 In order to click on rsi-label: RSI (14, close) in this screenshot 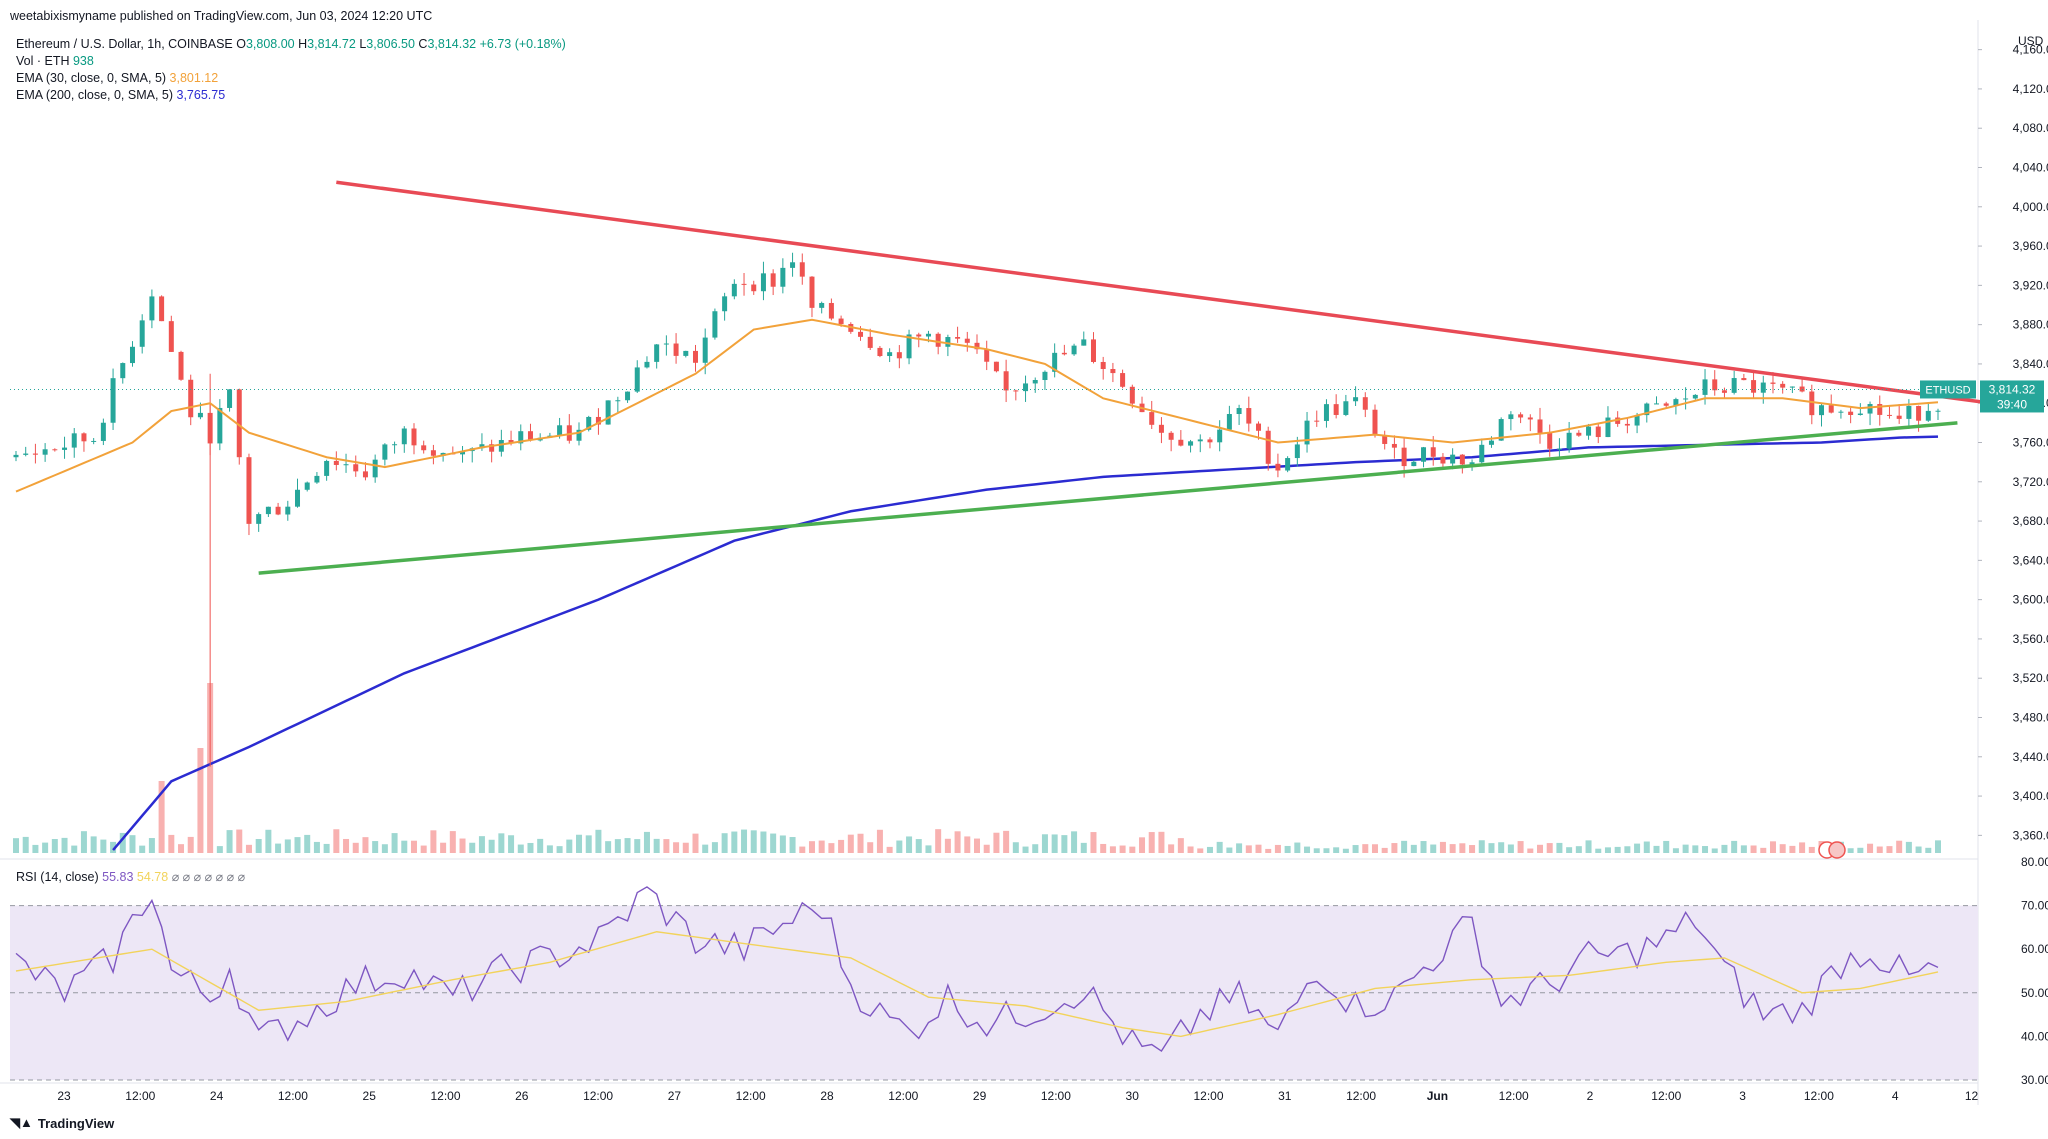, I will do `click(57, 877)`.